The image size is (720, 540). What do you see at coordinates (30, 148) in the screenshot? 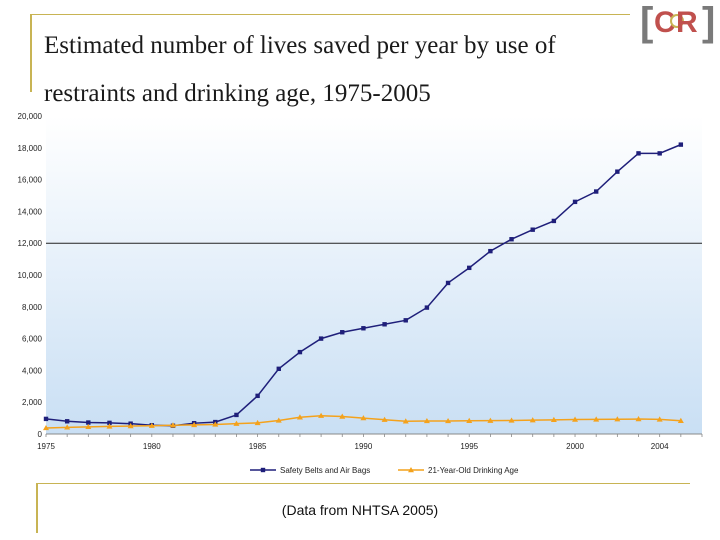
I see `y-tick-label: 18,000` at bounding box center [30, 148].